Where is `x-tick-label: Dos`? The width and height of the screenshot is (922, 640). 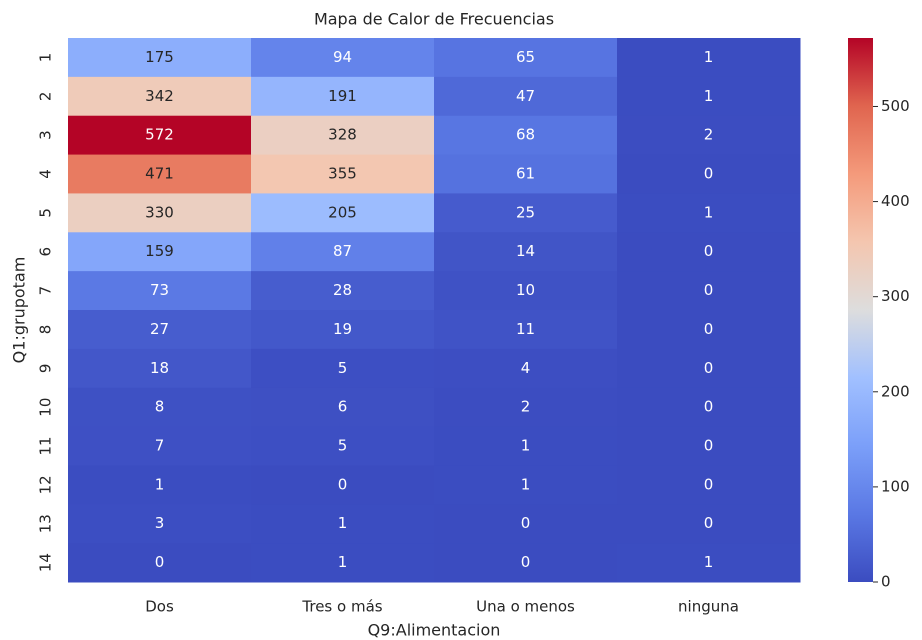
x-tick-label: Dos is located at coordinates (159, 607).